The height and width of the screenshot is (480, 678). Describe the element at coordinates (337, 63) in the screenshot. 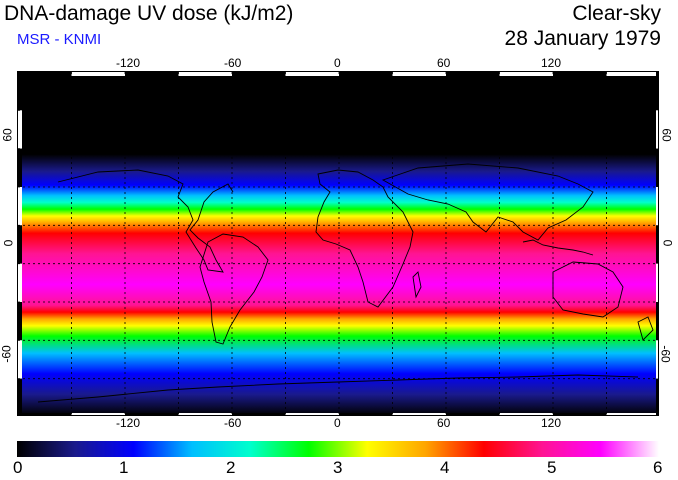

I see `lon-tick-top-0: 0` at that location.